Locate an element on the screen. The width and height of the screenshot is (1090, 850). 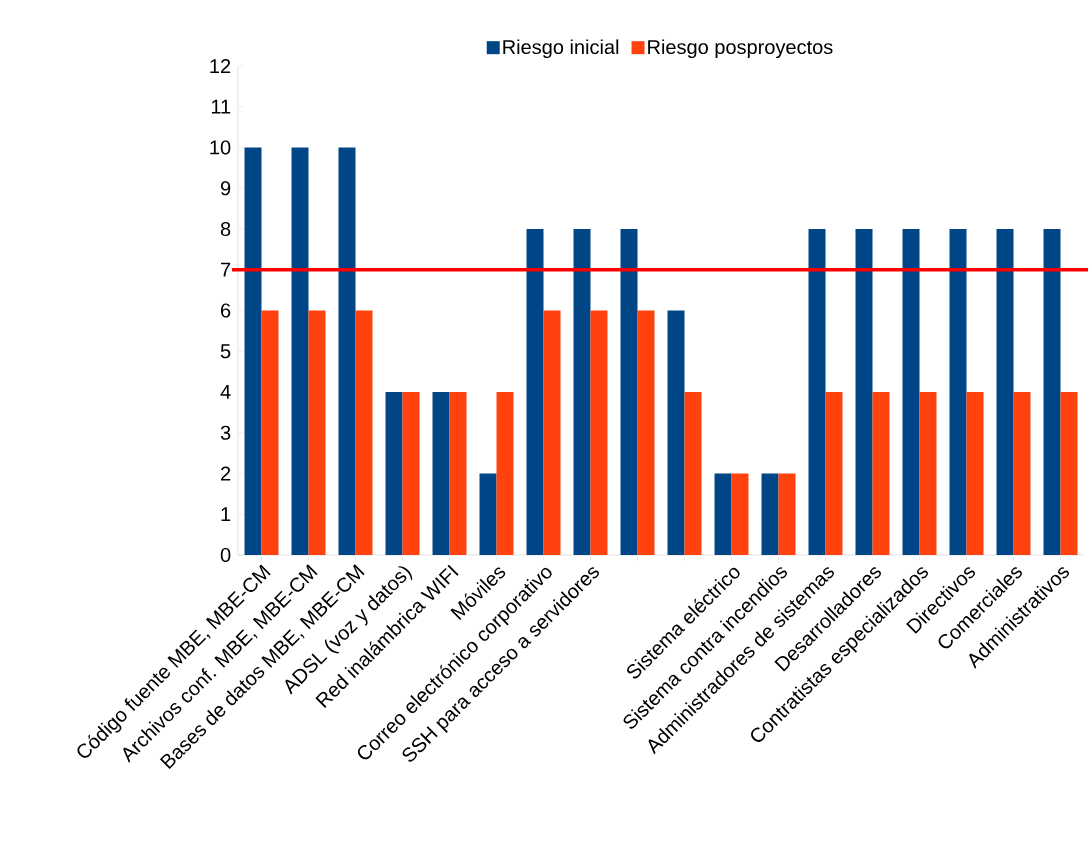
y-tick-label: 6 is located at coordinates (226, 310).